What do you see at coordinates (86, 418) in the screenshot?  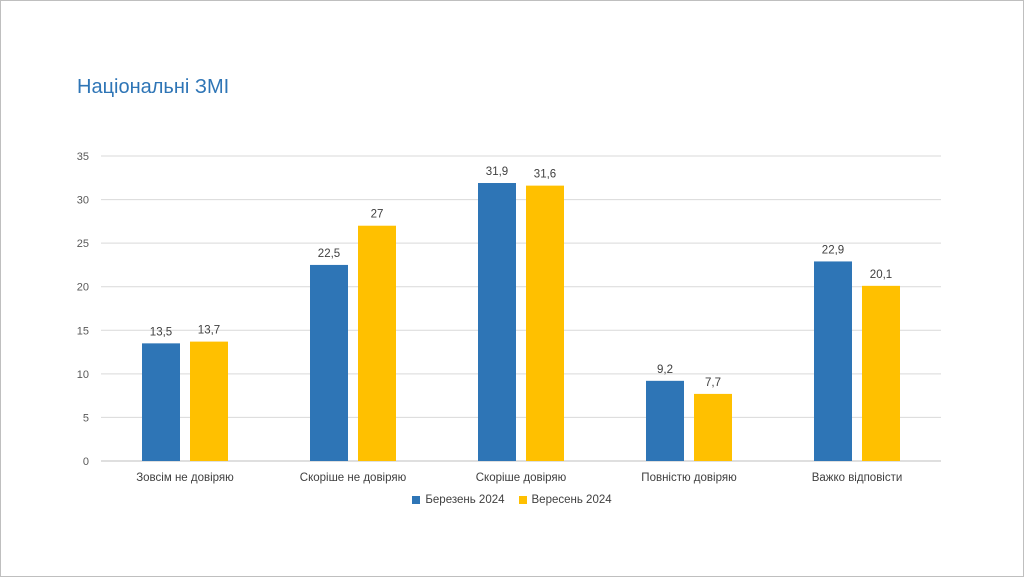 I see `y-tick-label: 5` at bounding box center [86, 418].